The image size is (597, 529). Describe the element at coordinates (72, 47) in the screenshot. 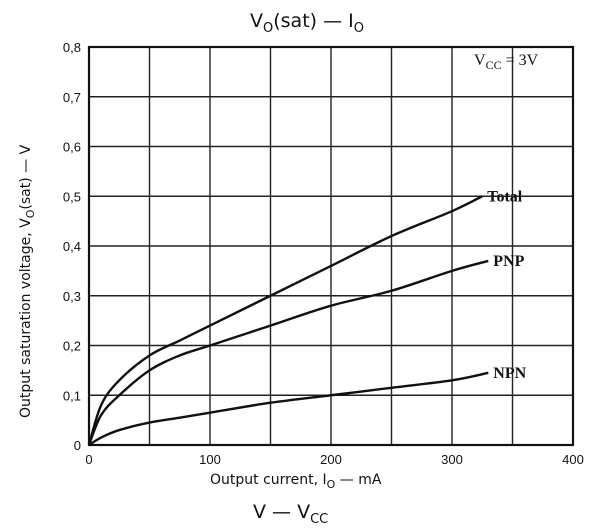

I see `y-tick-label: 0,8` at that location.